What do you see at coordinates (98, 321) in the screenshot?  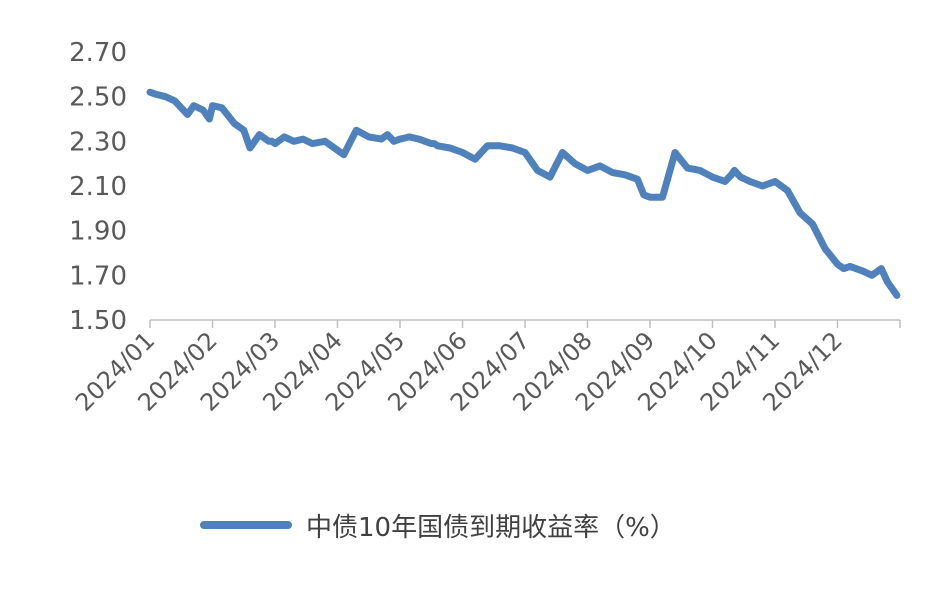 I see `y-tick-label: 1.50` at bounding box center [98, 321].